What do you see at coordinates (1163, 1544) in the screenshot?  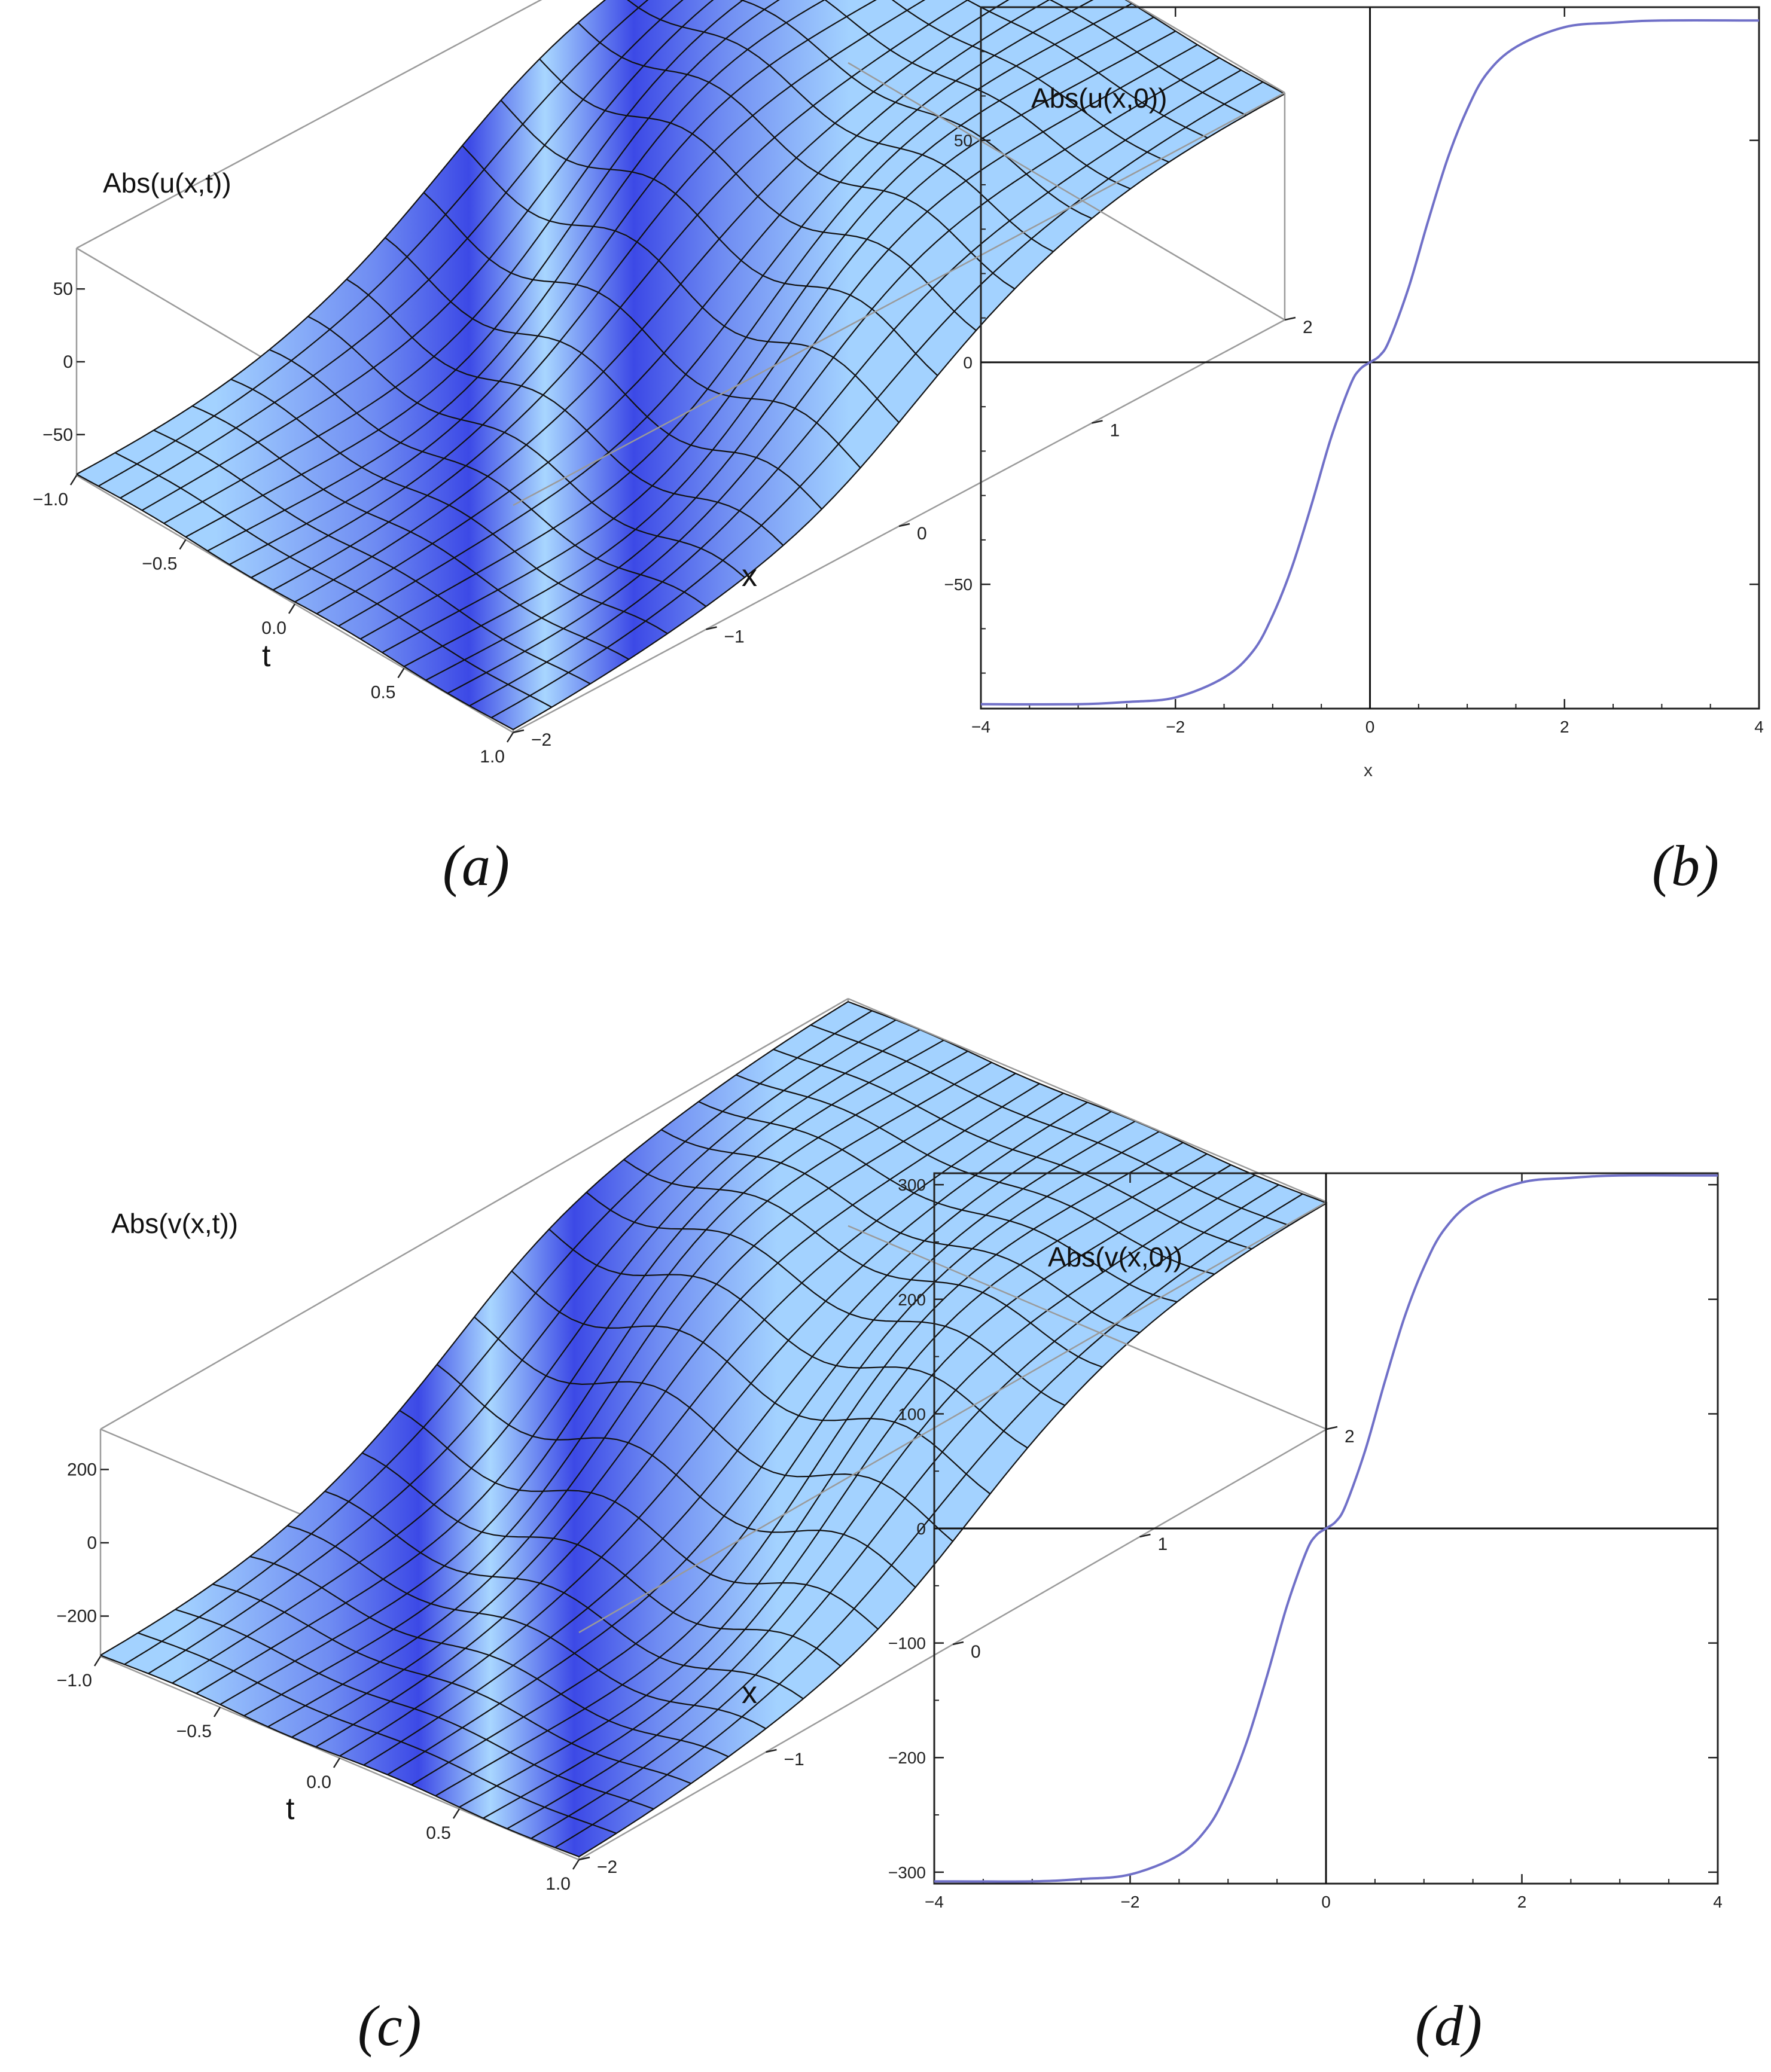 I see `panel-c-x-tick-label: 1` at bounding box center [1163, 1544].